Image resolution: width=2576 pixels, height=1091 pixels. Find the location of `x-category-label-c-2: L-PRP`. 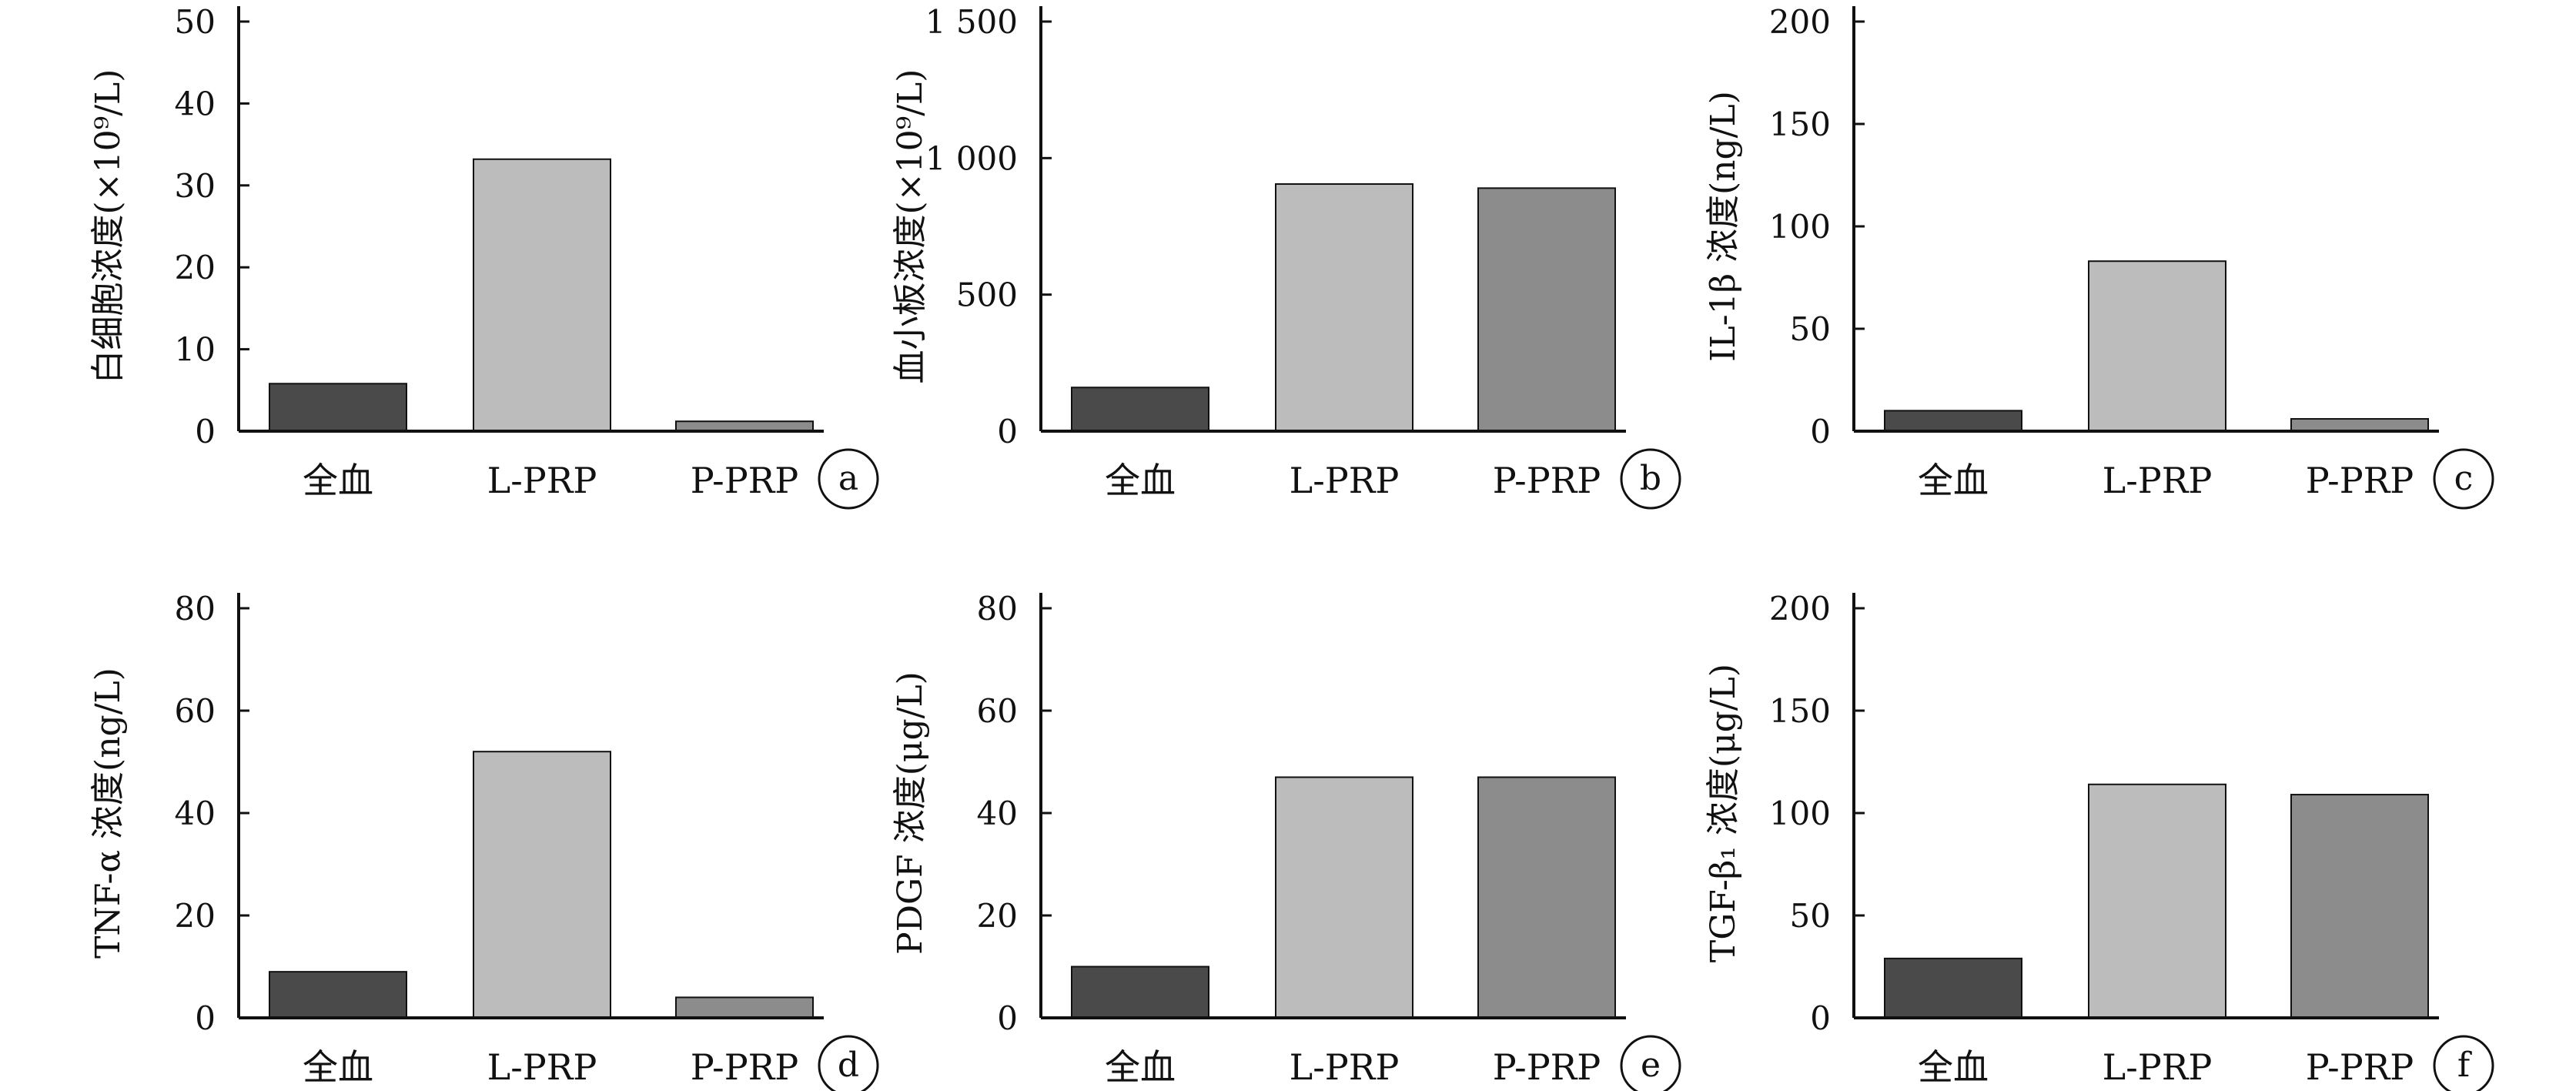

x-category-label-c-2: L-PRP is located at coordinates (2158, 481).